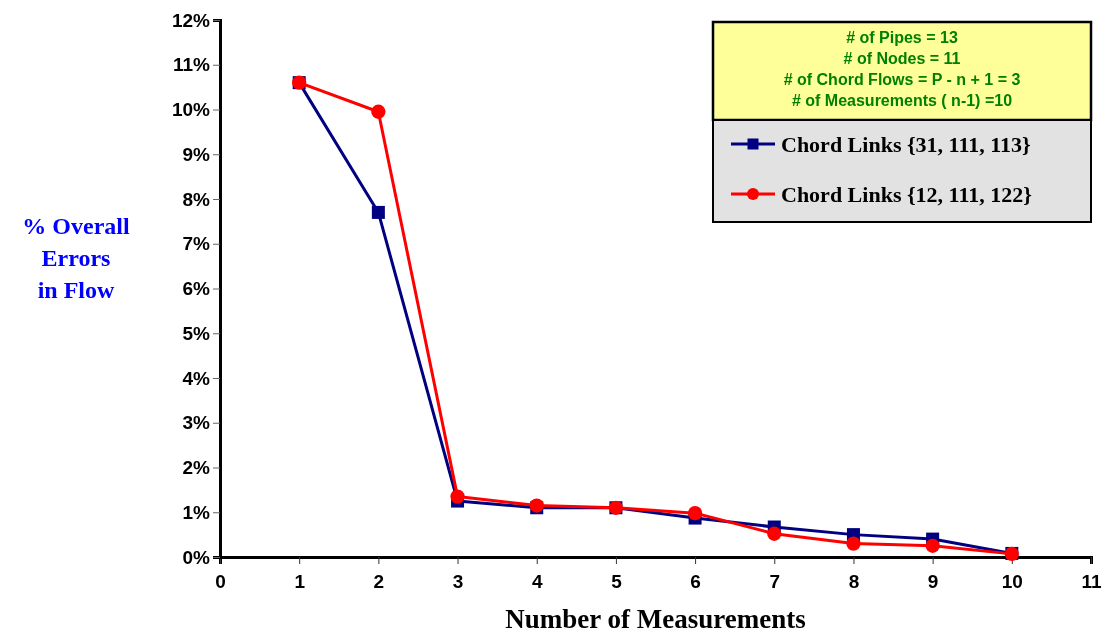 Image resolution: width=1109 pixels, height=636 pixels. I want to click on y-tick-label: 12%, so click(191, 20).